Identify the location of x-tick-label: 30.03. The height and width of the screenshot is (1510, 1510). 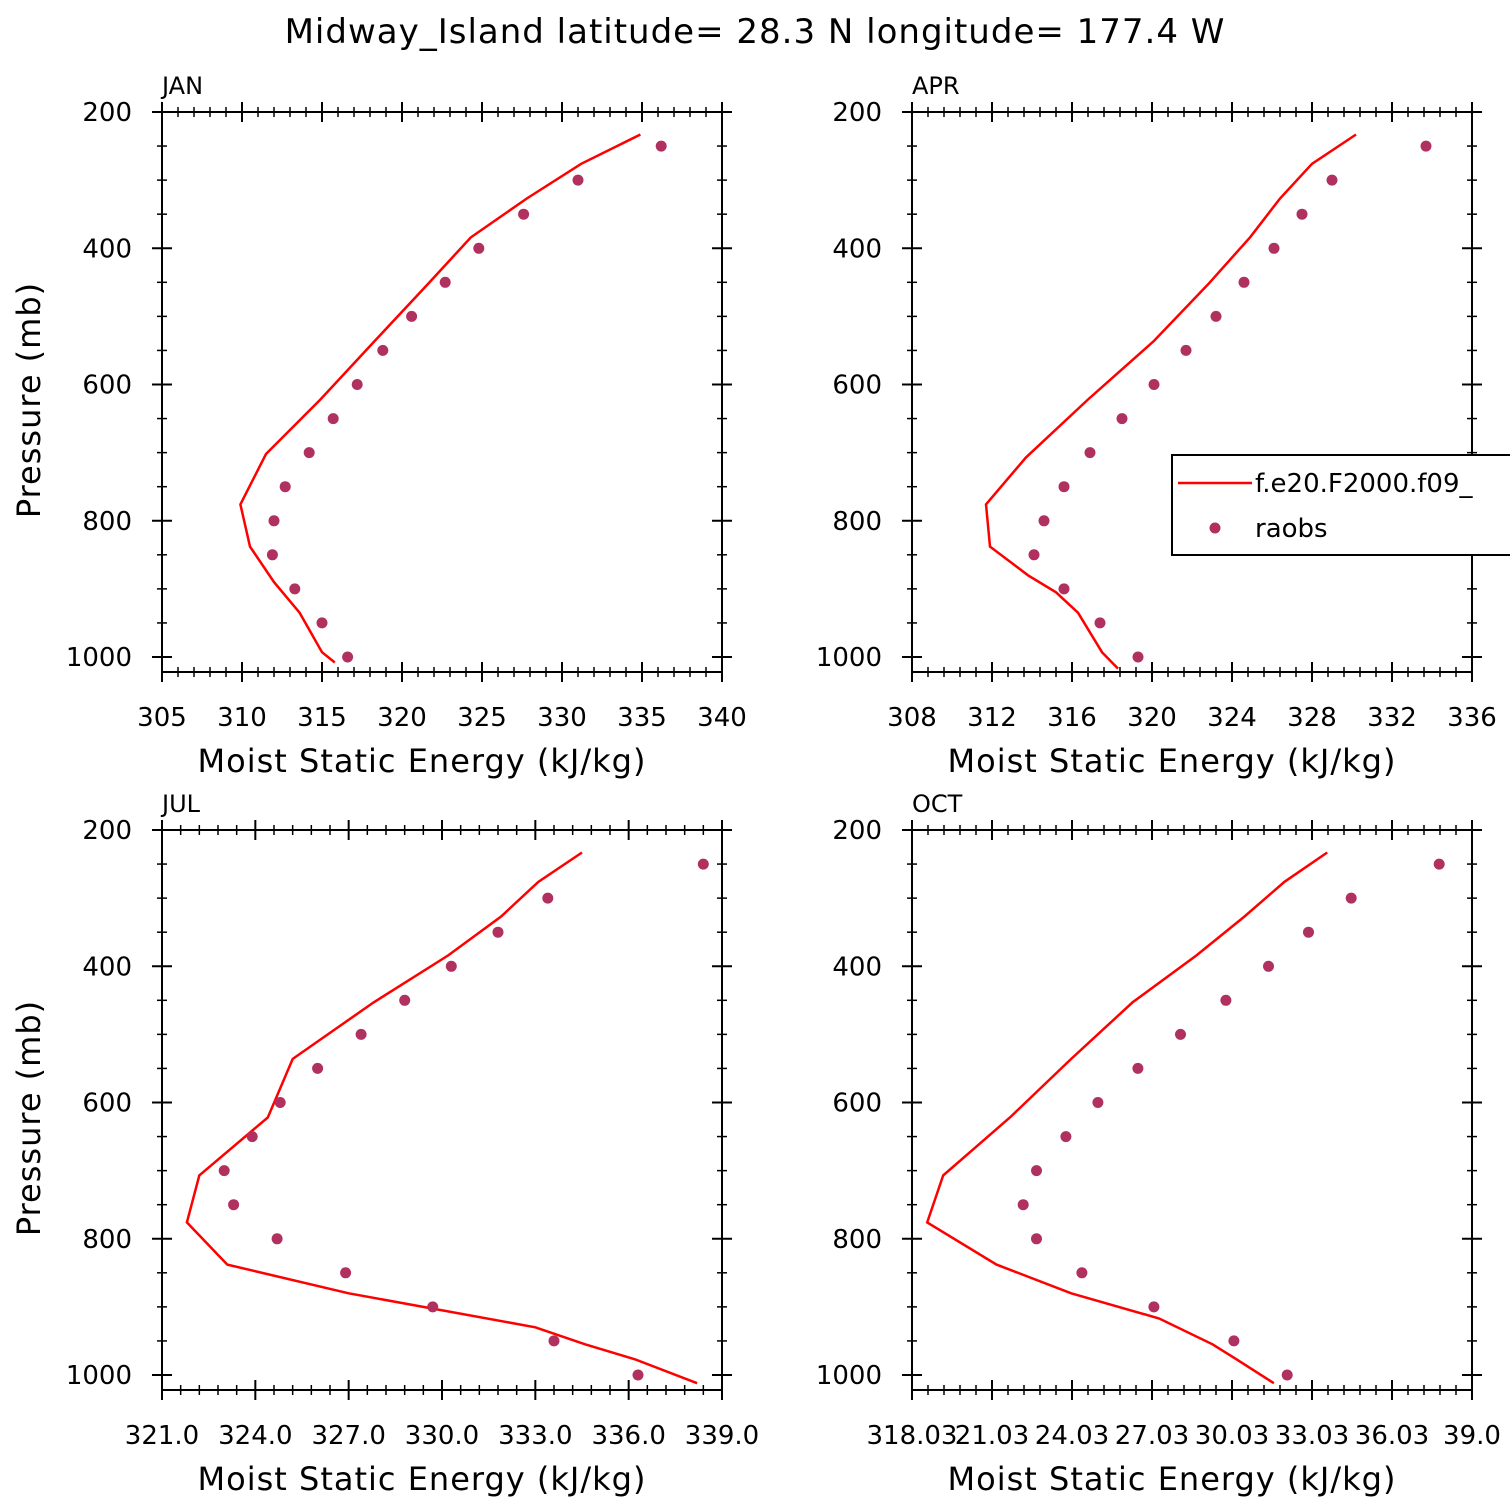
(1232, 1436).